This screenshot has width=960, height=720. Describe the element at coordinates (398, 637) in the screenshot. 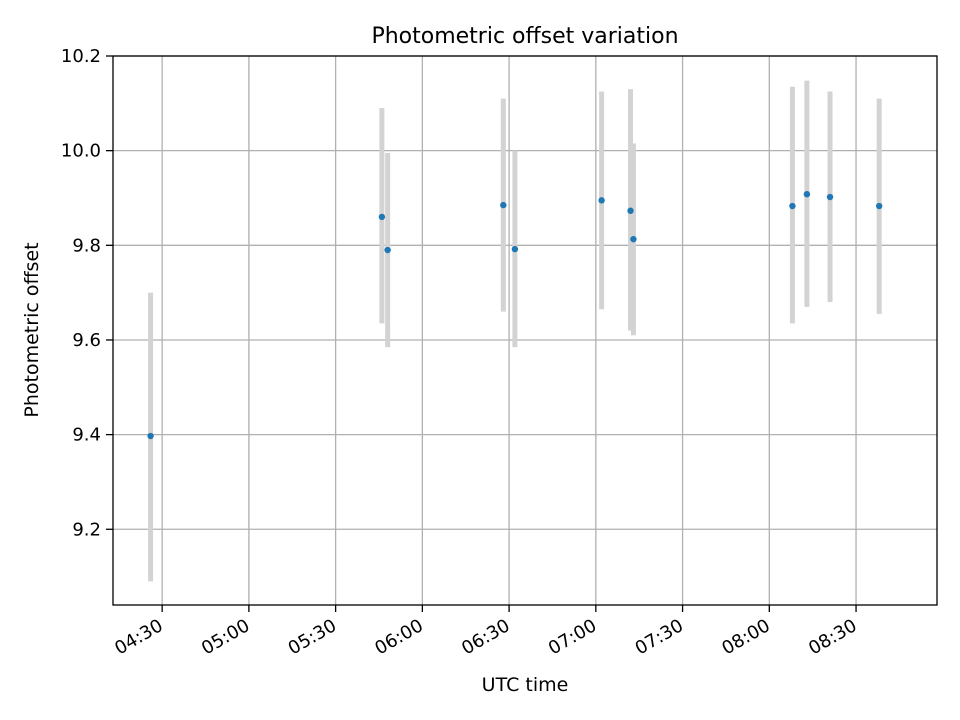

I see `x-tick-label: 06:00` at that location.